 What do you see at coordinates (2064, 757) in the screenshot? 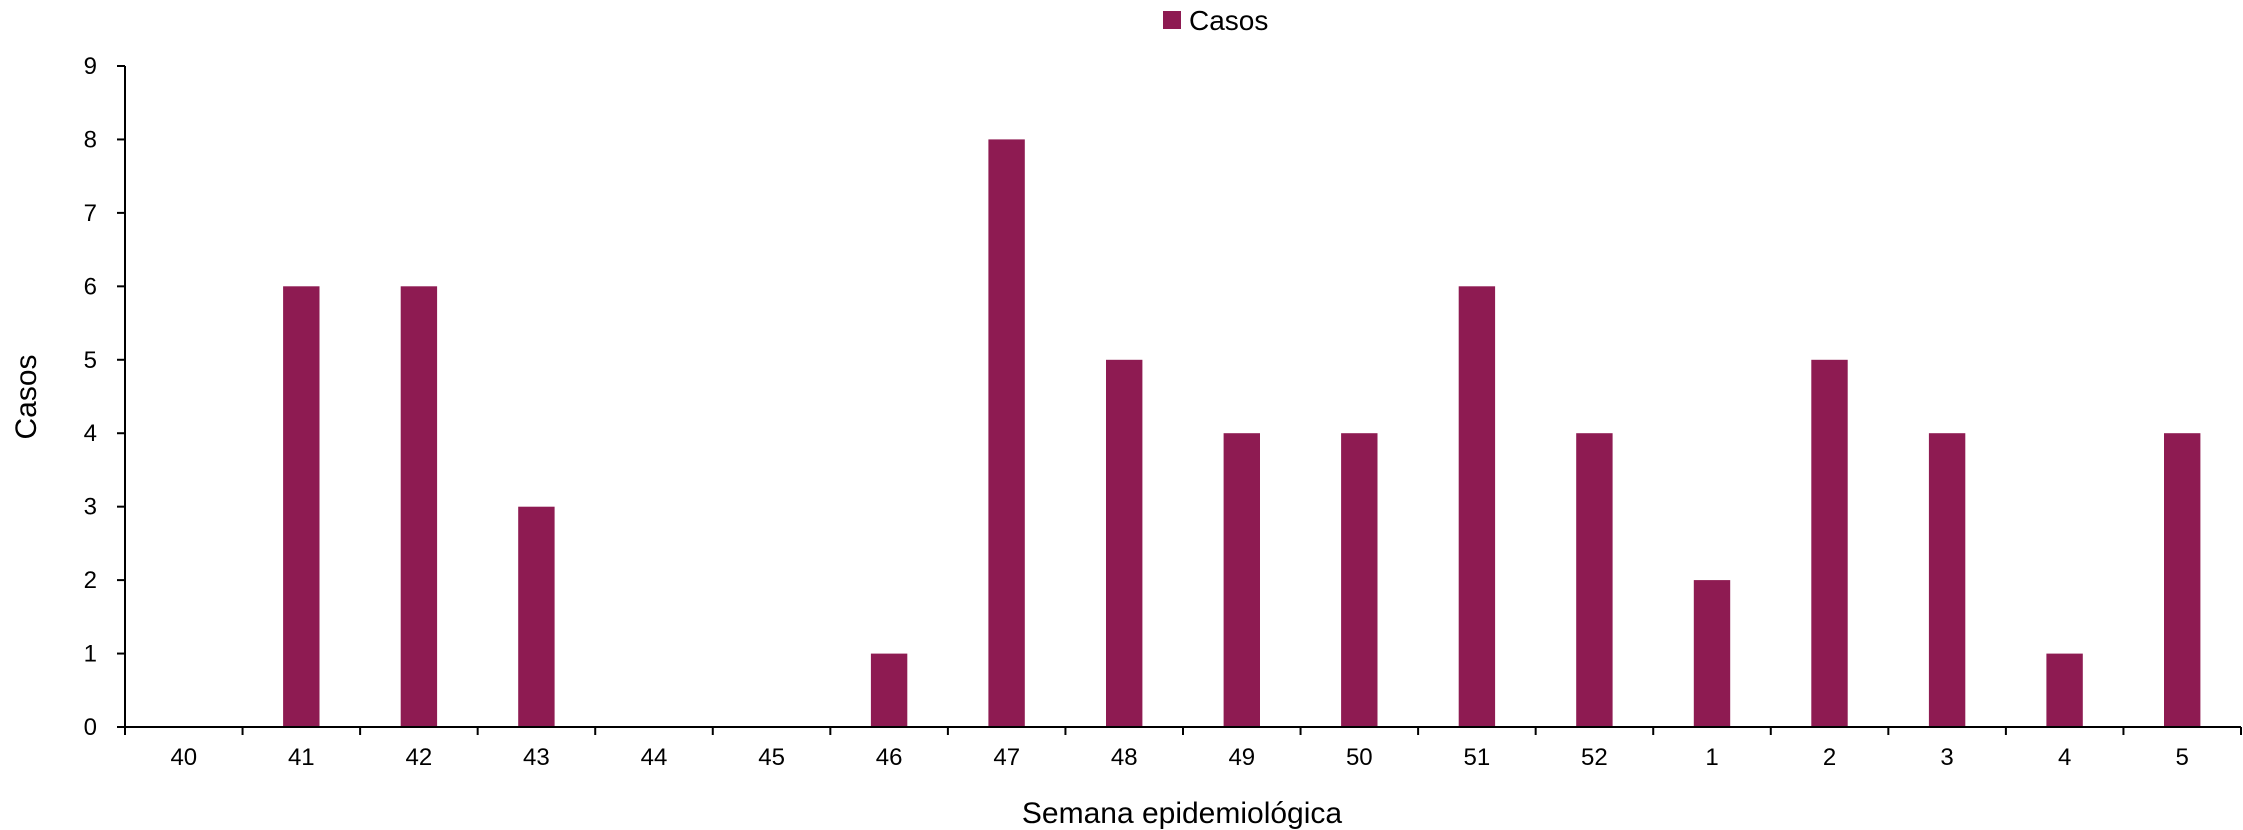
I see `x-tick-label: 4` at bounding box center [2064, 757].